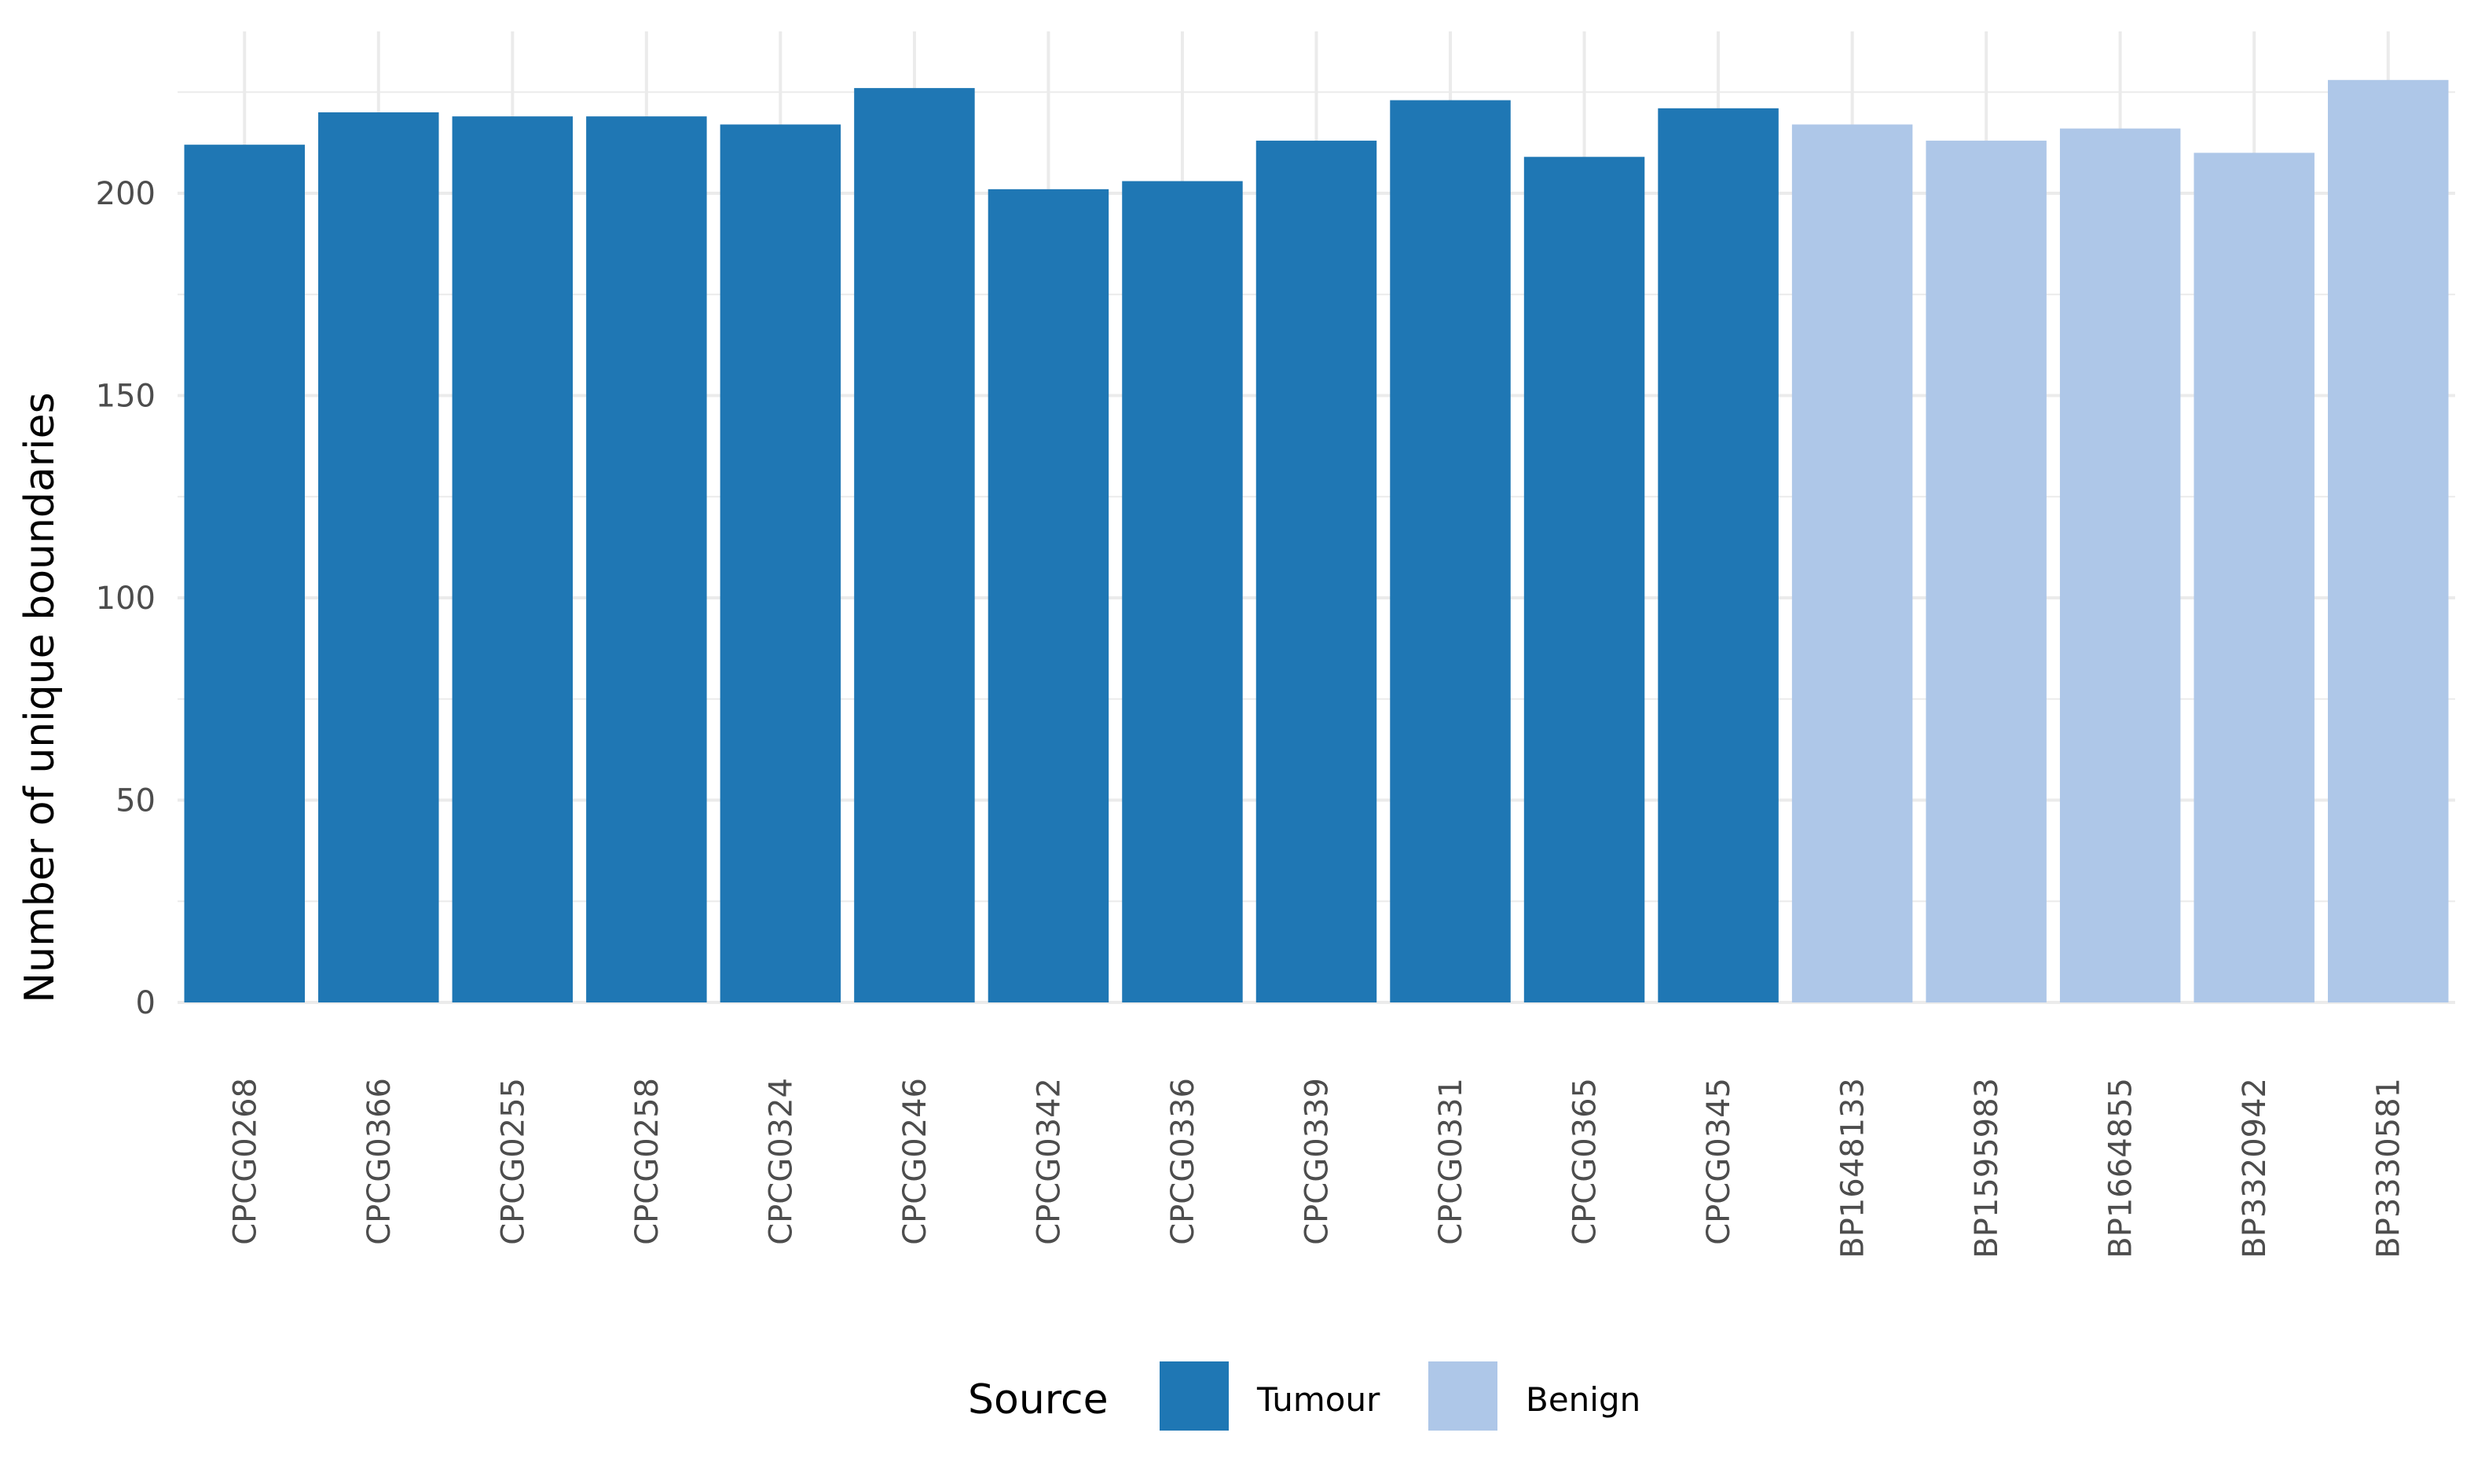 The height and width of the screenshot is (1484, 2474). What do you see at coordinates (1048, 596) in the screenshot?
I see `bar-cpcg0342` at bounding box center [1048, 596].